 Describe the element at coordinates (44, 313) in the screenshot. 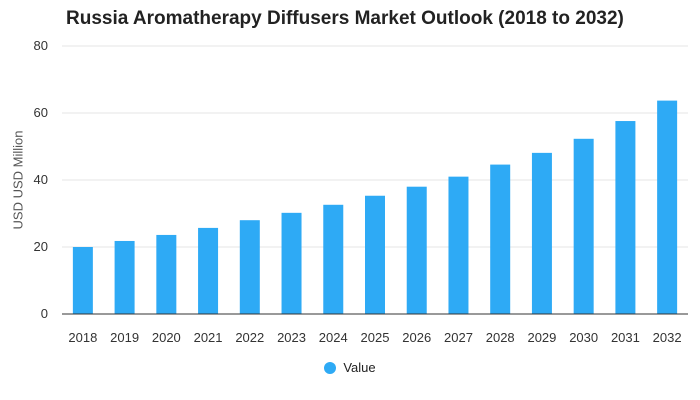

I see `y-tick-label: 0` at that location.